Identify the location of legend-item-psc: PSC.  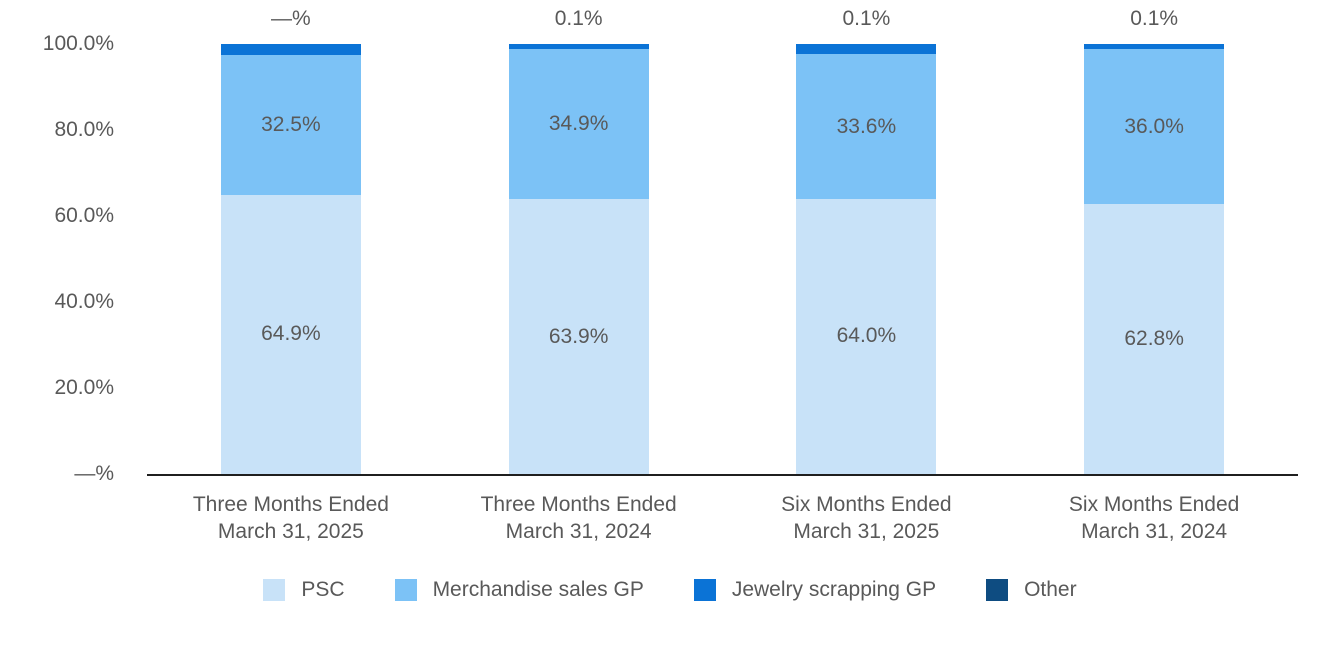
(304, 590).